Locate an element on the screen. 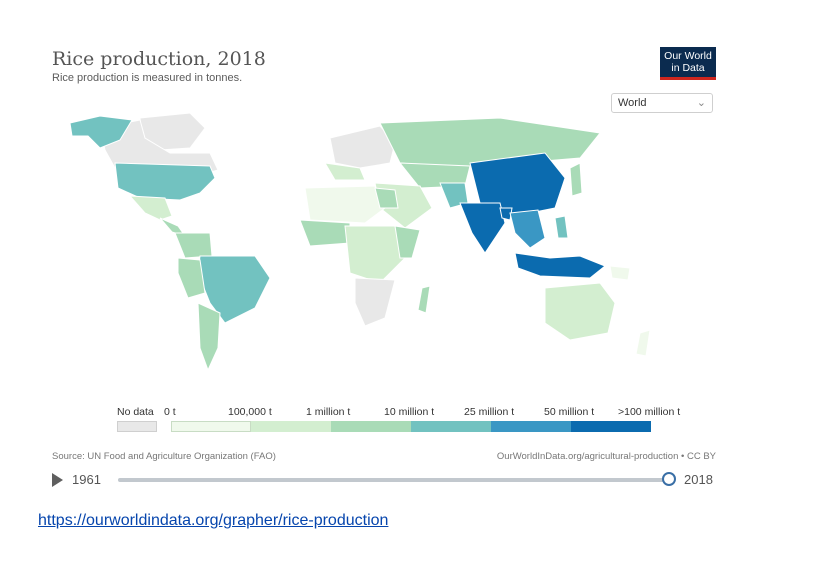  legend-bin-label-1: 100,000 t is located at coordinates (250, 412).